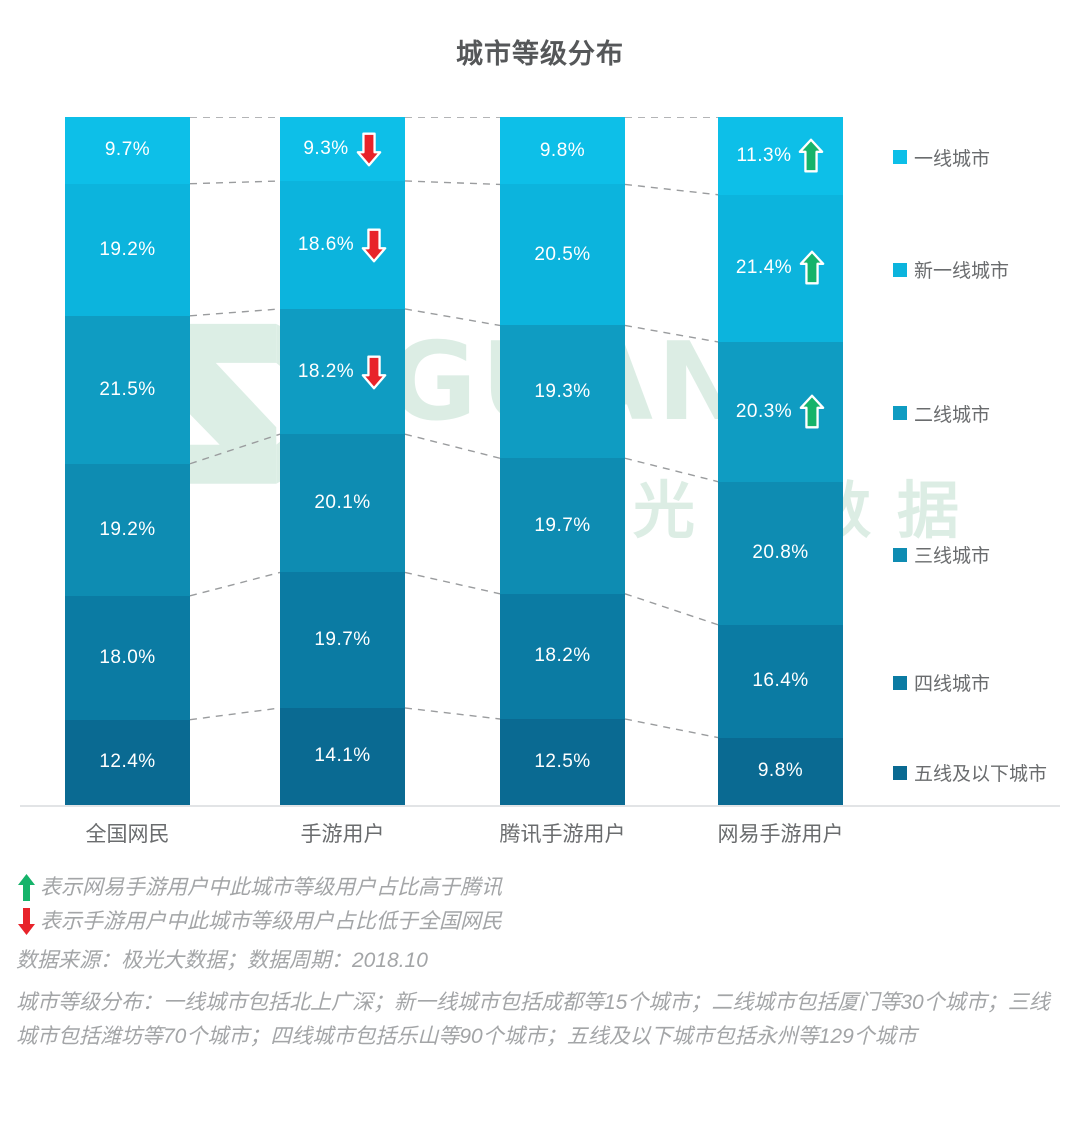 This screenshot has width=1080, height=1128. What do you see at coordinates (562, 834) in the screenshot?
I see `x-axis-label: 腾讯手游用户` at bounding box center [562, 834].